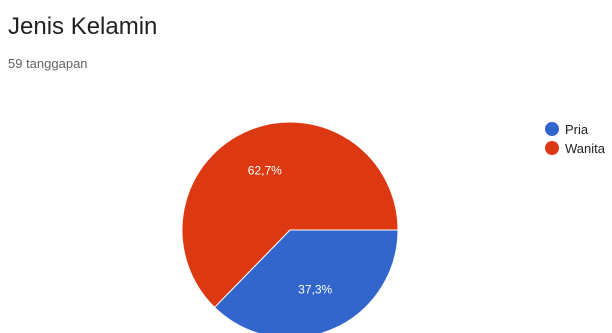  What do you see at coordinates (585, 148) in the screenshot?
I see `legend-label-wanita: Wanita` at bounding box center [585, 148].